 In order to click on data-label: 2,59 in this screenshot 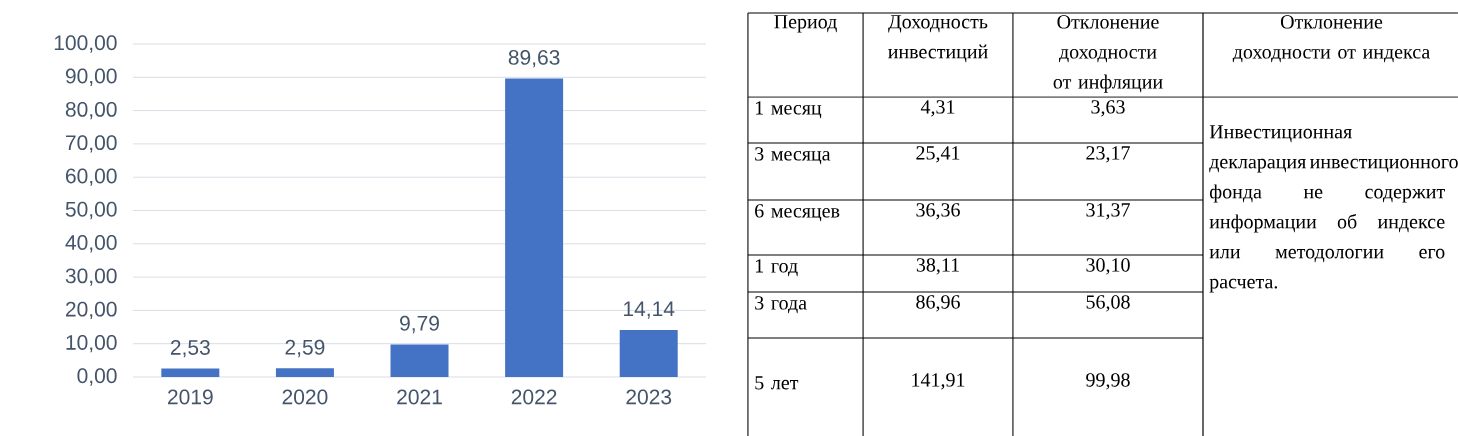, I will do `click(305, 348)`.